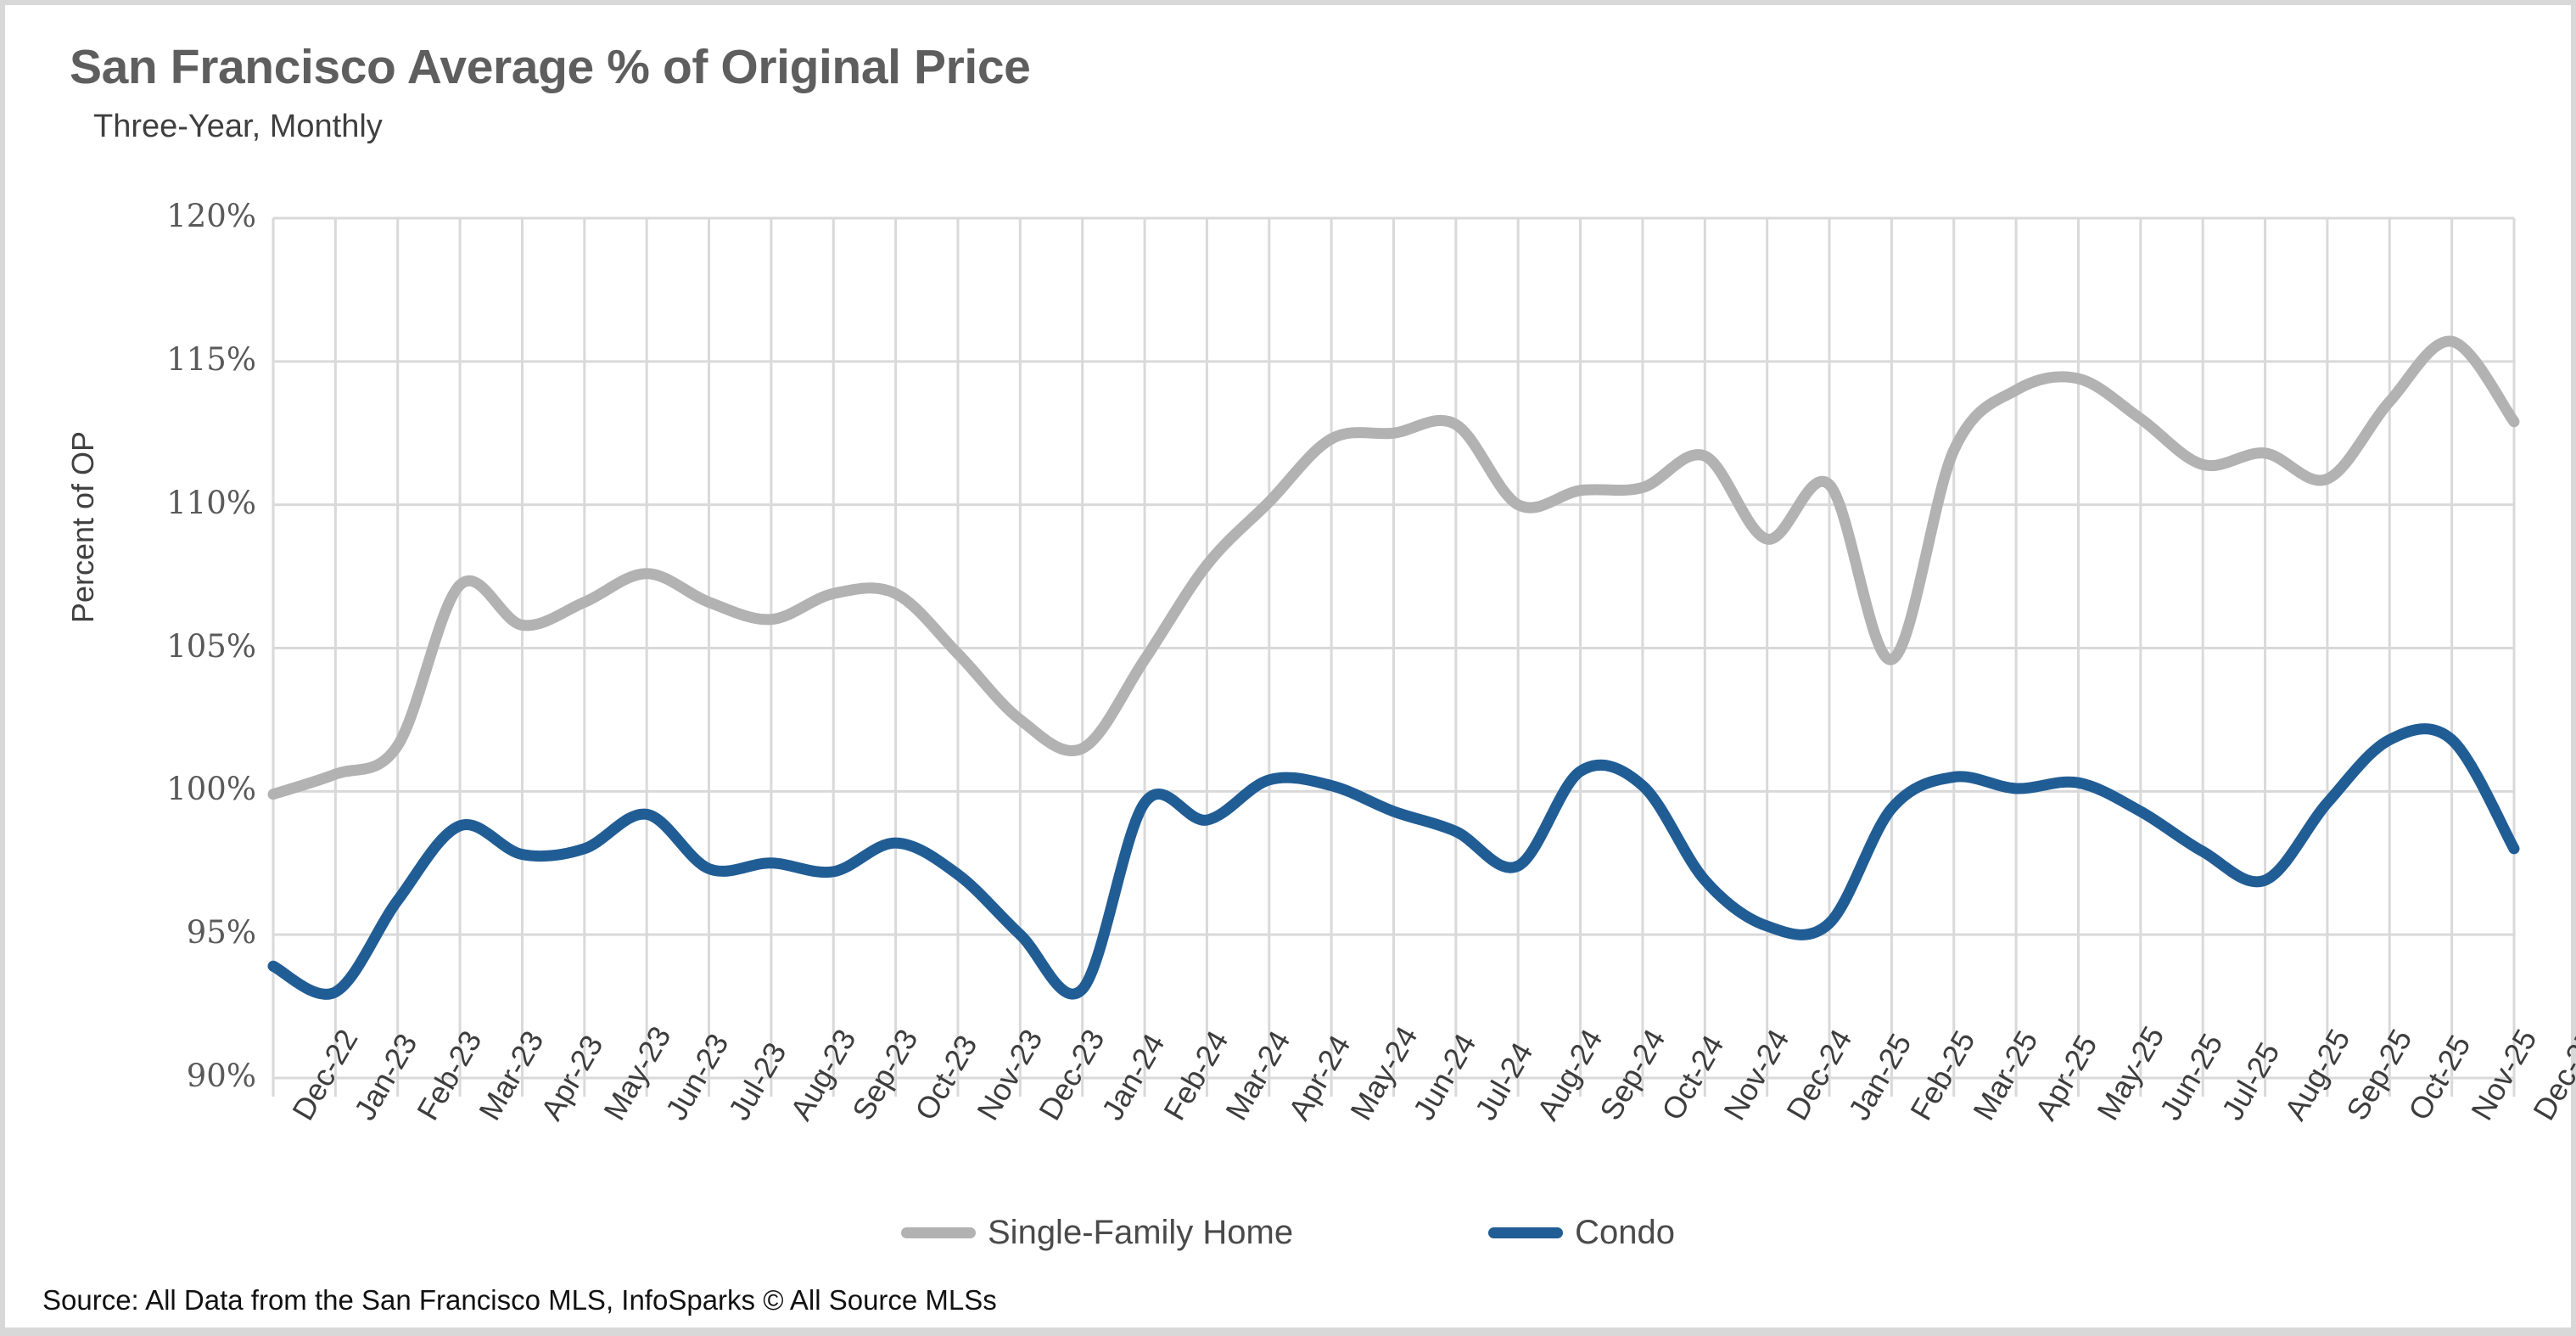 The height and width of the screenshot is (1336, 2576). I want to click on legend-item-condo: Condo, so click(1582, 1233).